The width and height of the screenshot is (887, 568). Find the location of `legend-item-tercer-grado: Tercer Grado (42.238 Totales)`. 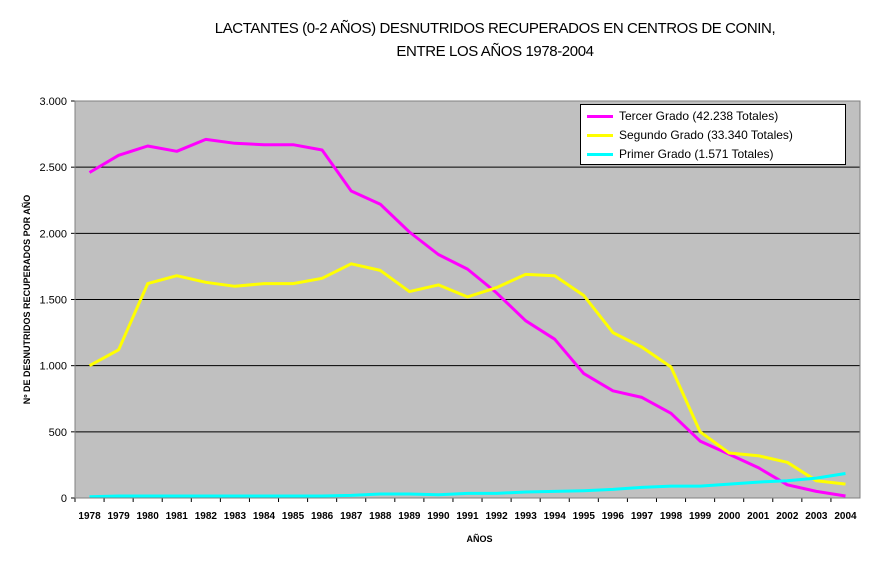

legend-item-tercer-grado: Tercer Grado (42.238 Totales) is located at coordinates (682, 116).